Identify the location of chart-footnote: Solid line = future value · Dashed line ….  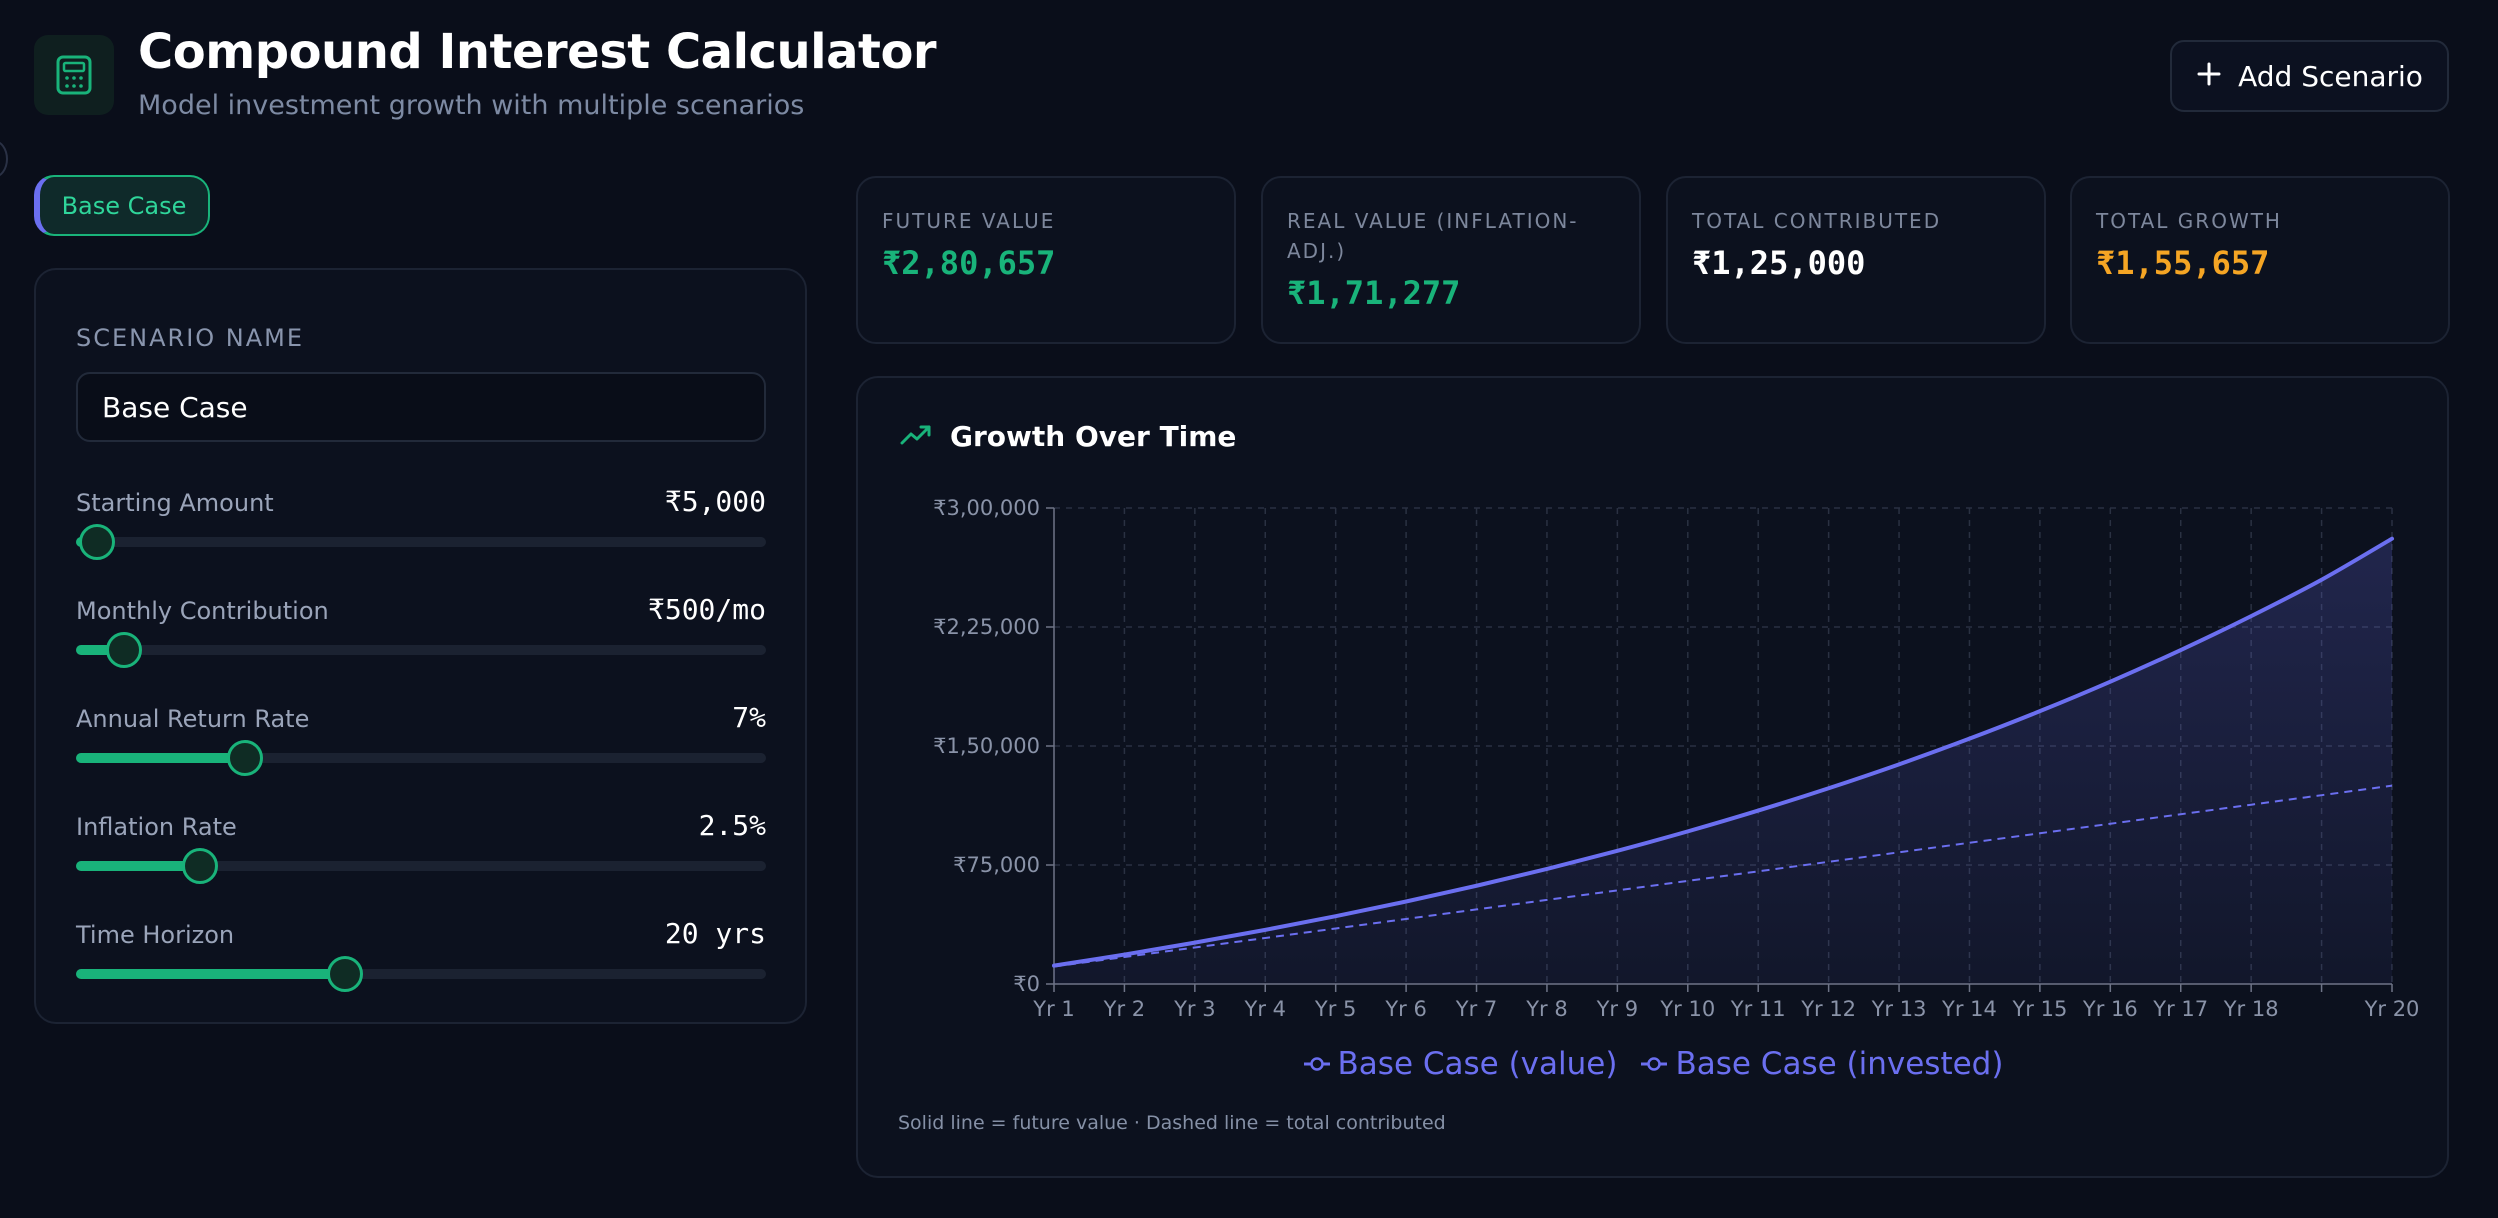
(1172, 1123).